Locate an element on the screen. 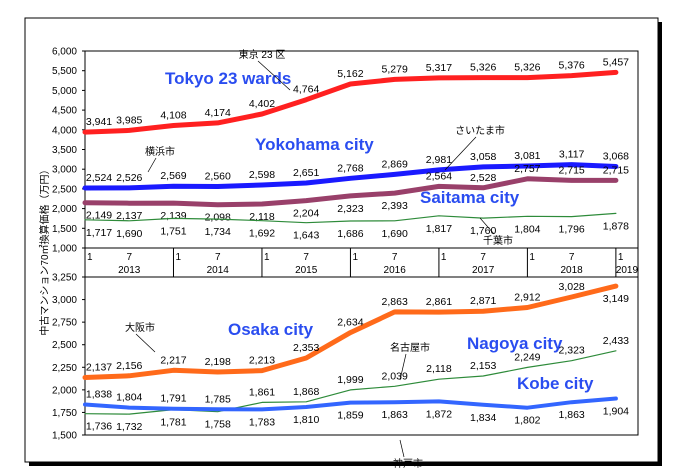 Image resolution: width=680 pixels, height=476 pixels. data-label: 3,117 is located at coordinates (572, 155).